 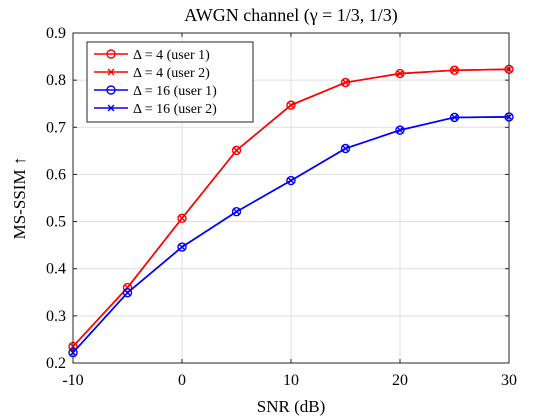 I want to click on legend-entry: Δ = 16 (user 2), so click(x=155, y=109).